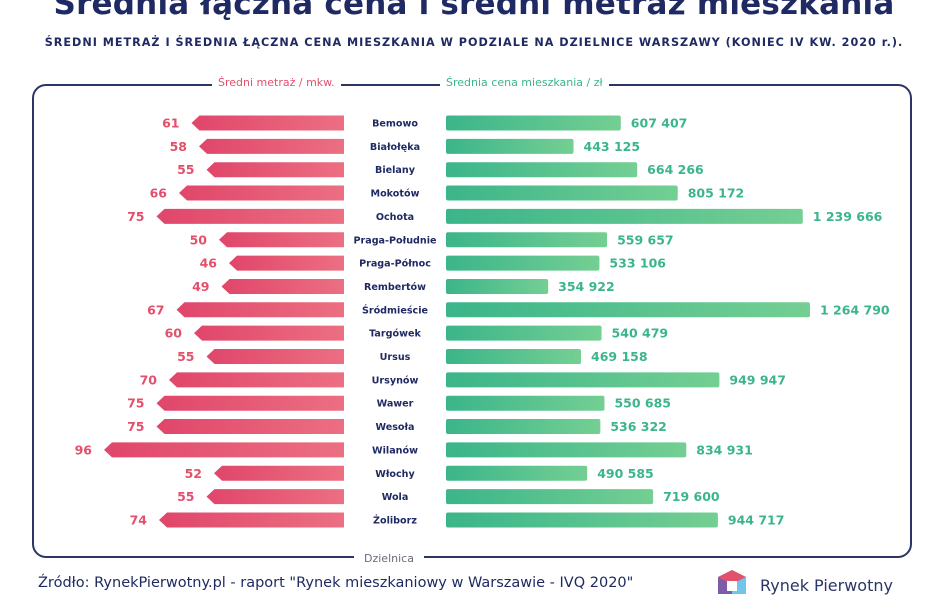  Describe the element at coordinates (174, 333) in the screenshot. I see `area-value-label: 60` at that location.